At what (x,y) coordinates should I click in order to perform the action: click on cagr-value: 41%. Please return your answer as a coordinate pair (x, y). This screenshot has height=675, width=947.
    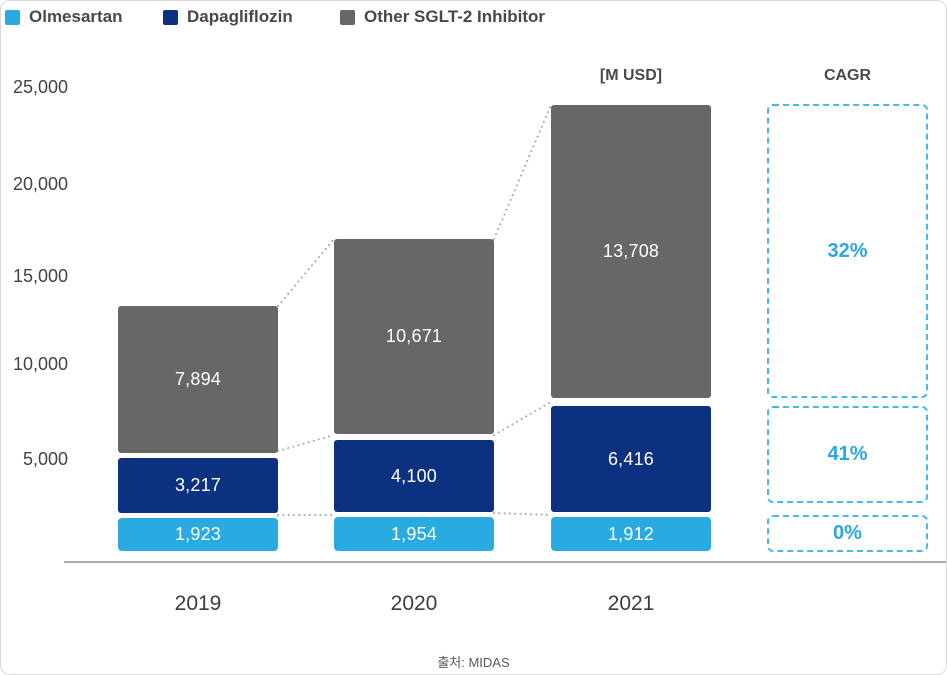
    Looking at the image, I should click on (847, 454).